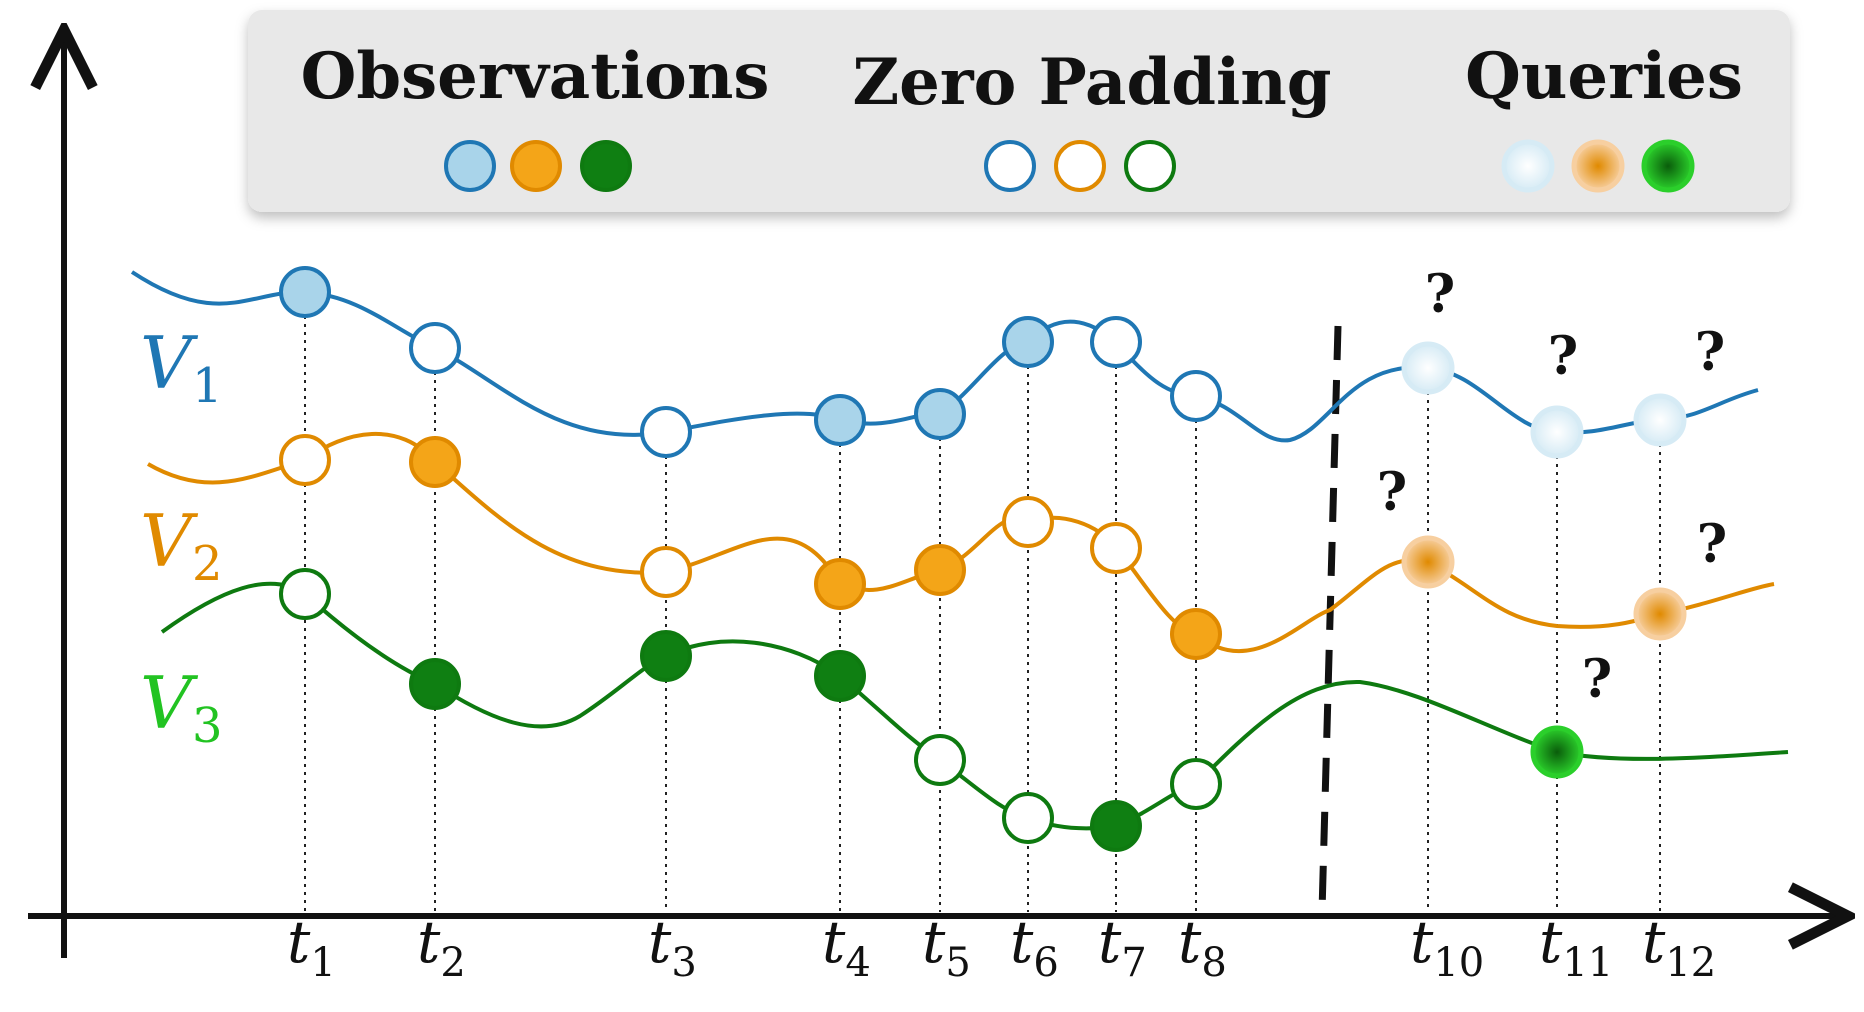 This screenshot has height=1012, width=1864. Describe the element at coordinates (435, 462) in the screenshot. I see `point-V2-t2-observed` at that location.